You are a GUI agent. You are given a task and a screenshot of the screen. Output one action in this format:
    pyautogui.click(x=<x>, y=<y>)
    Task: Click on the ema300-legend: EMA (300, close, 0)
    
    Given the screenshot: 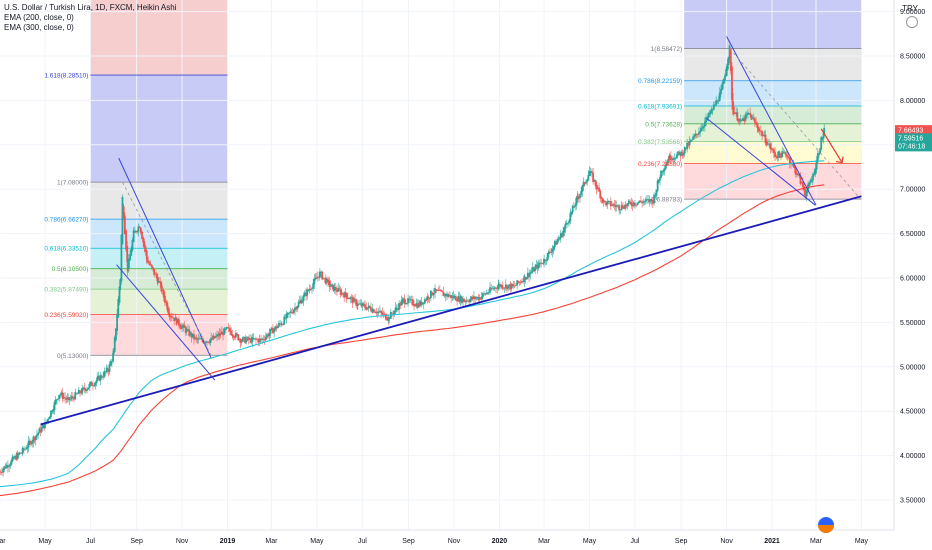 What is the action you would take?
    pyautogui.click(x=39, y=27)
    